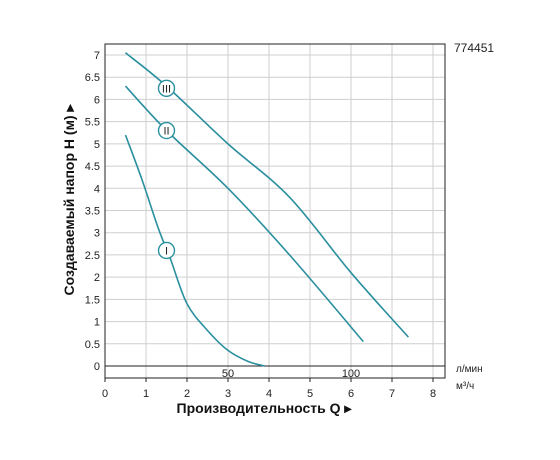 The width and height of the screenshot is (560, 460). I want to click on y-tick-label: 2.5, so click(92, 256).